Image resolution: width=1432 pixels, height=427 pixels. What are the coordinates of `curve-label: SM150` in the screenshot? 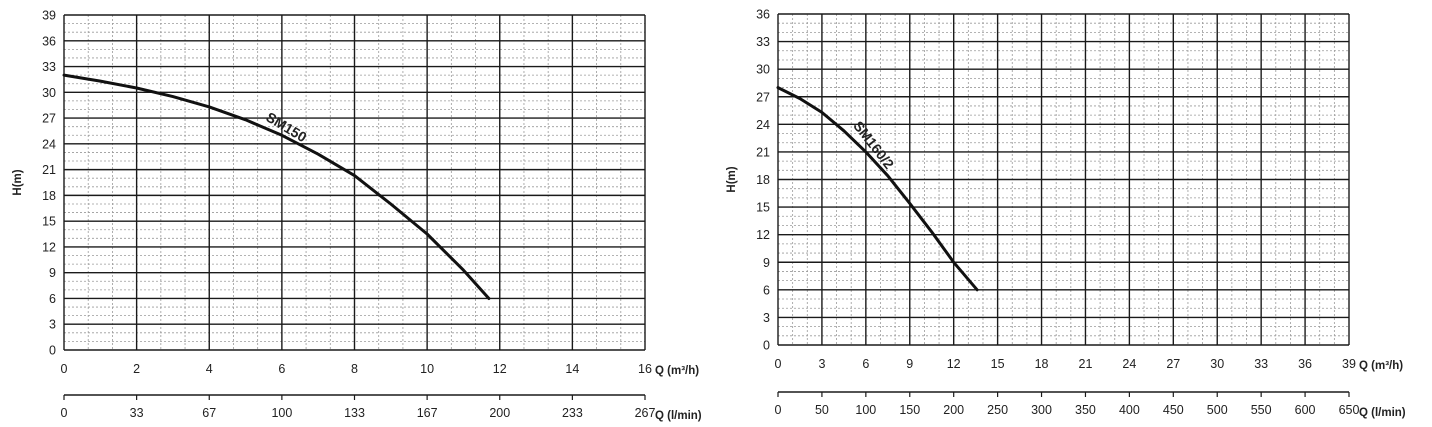 It's located at (286, 127).